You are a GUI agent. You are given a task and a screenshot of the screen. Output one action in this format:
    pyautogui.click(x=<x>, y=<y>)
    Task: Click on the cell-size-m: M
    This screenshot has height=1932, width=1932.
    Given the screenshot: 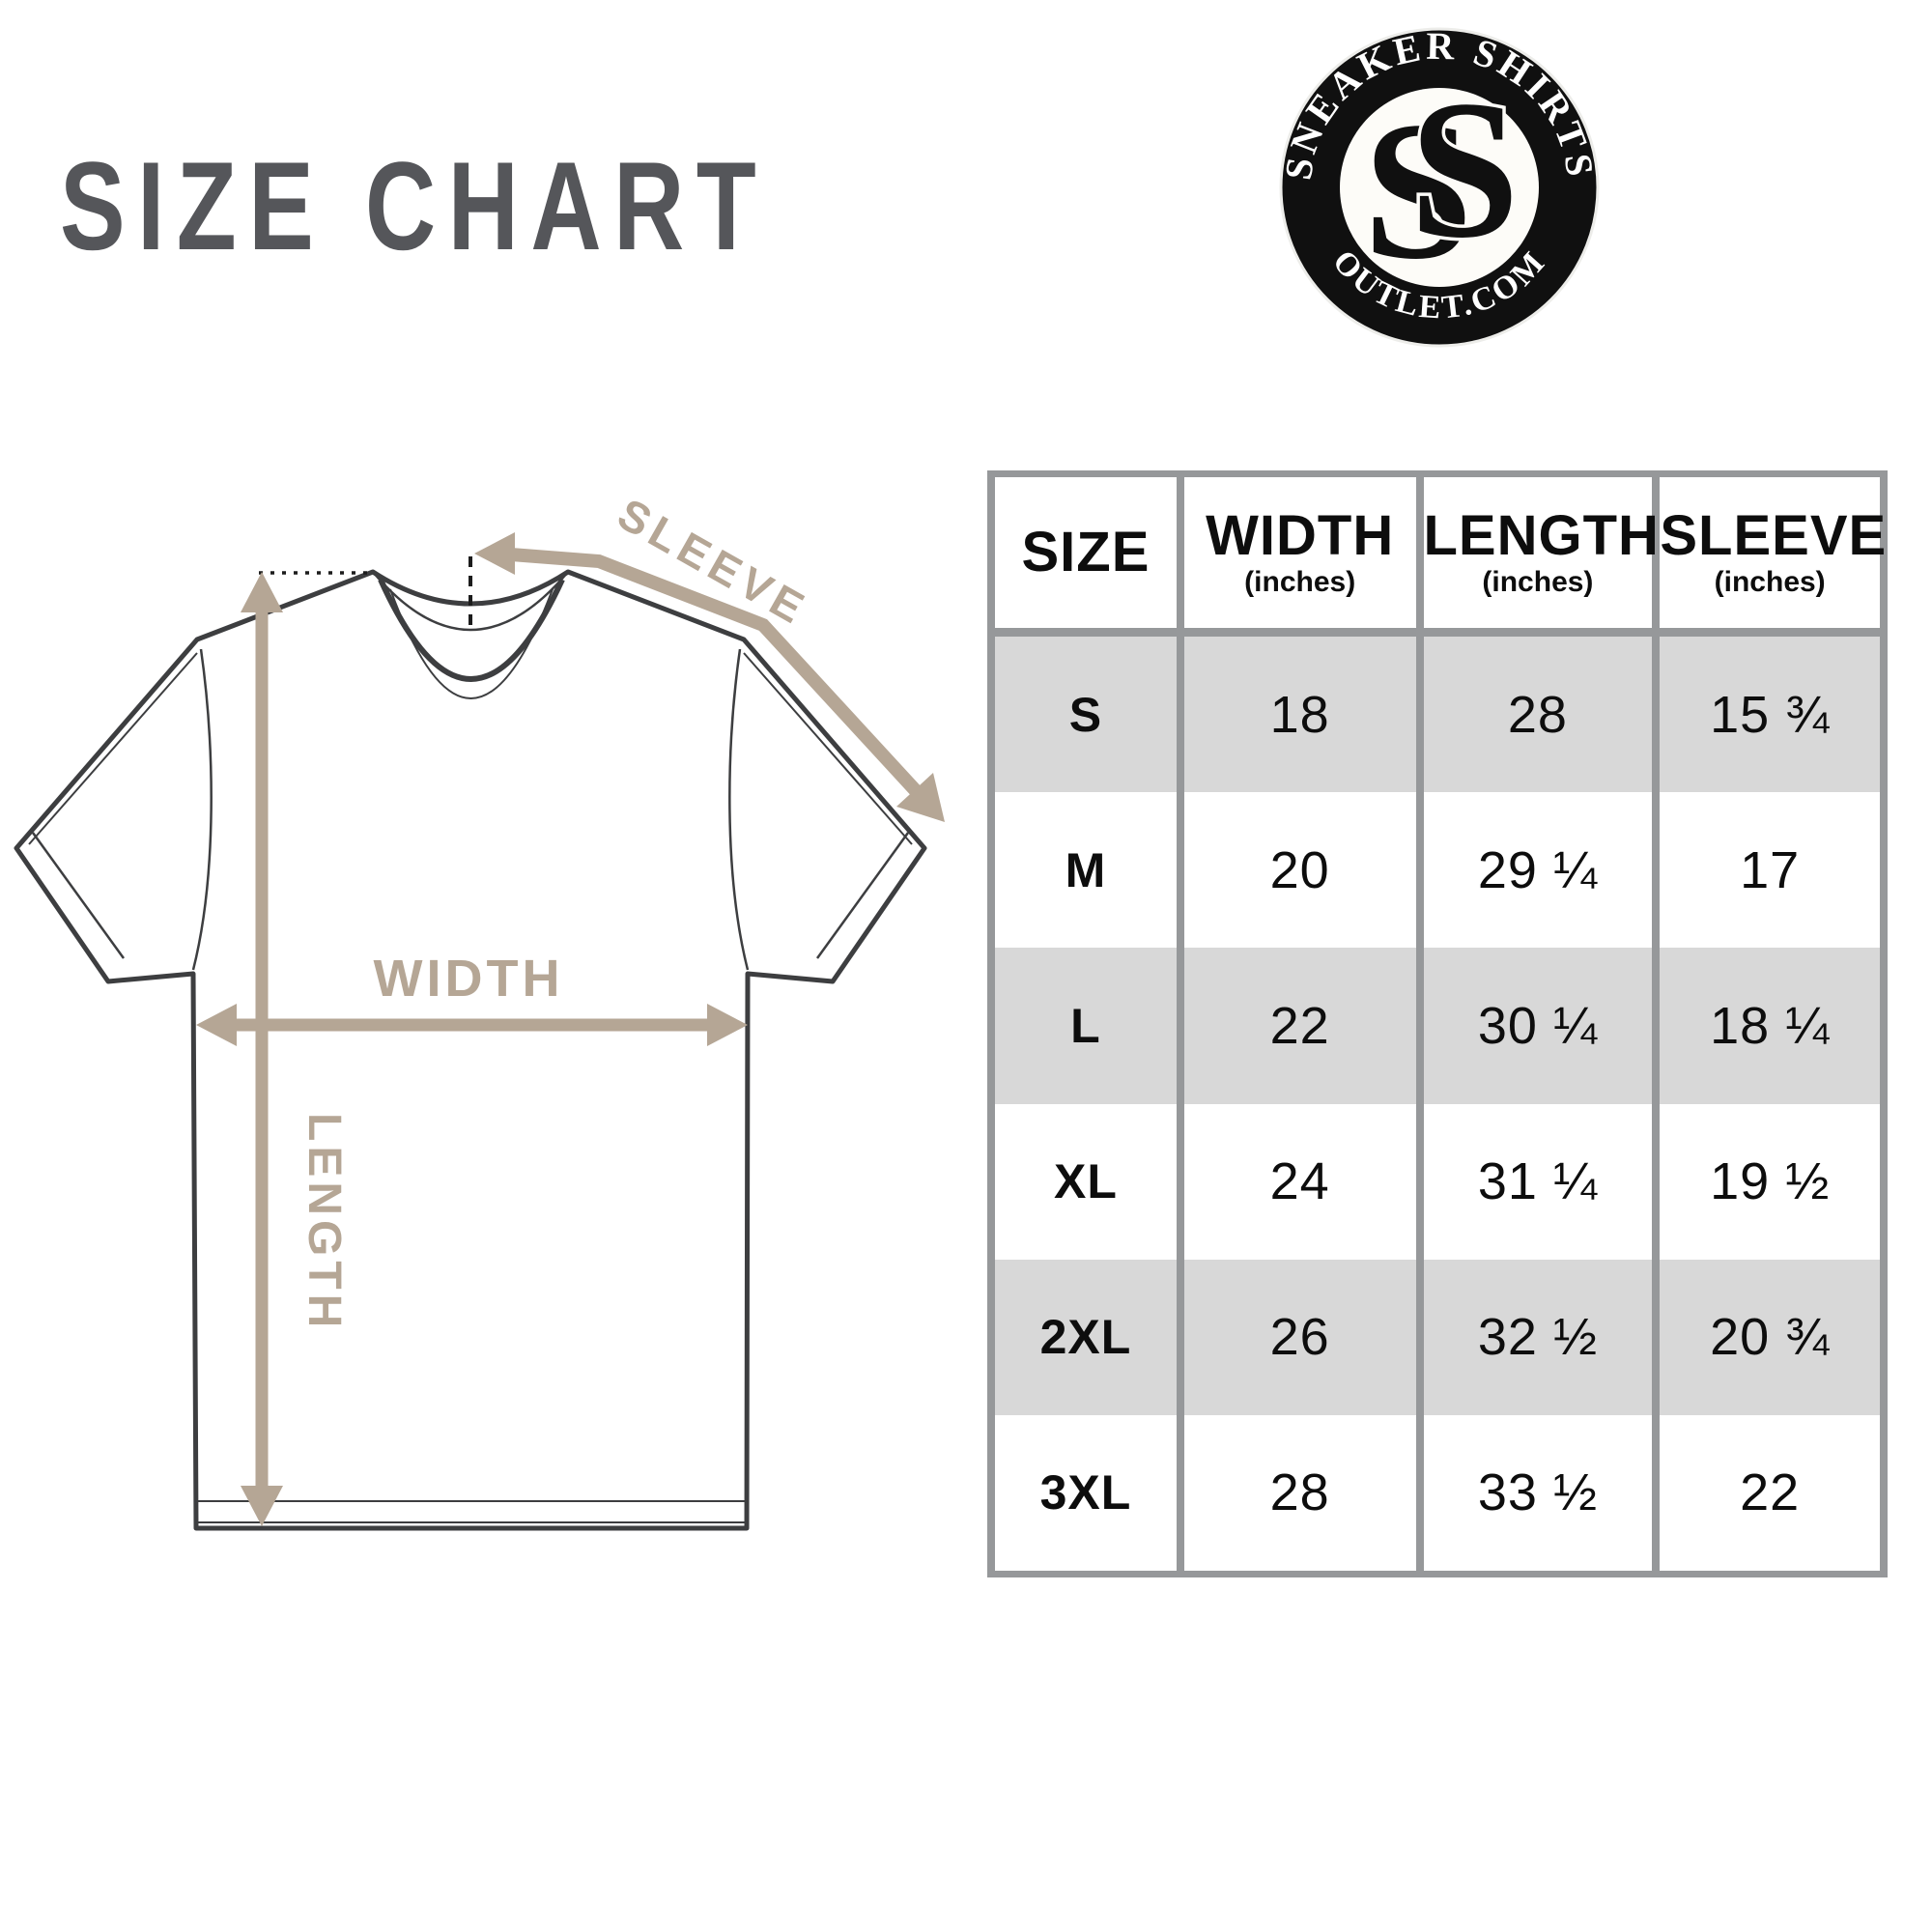 What is the action you would take?
    pyautogui.click(x=1085, y=870)
    